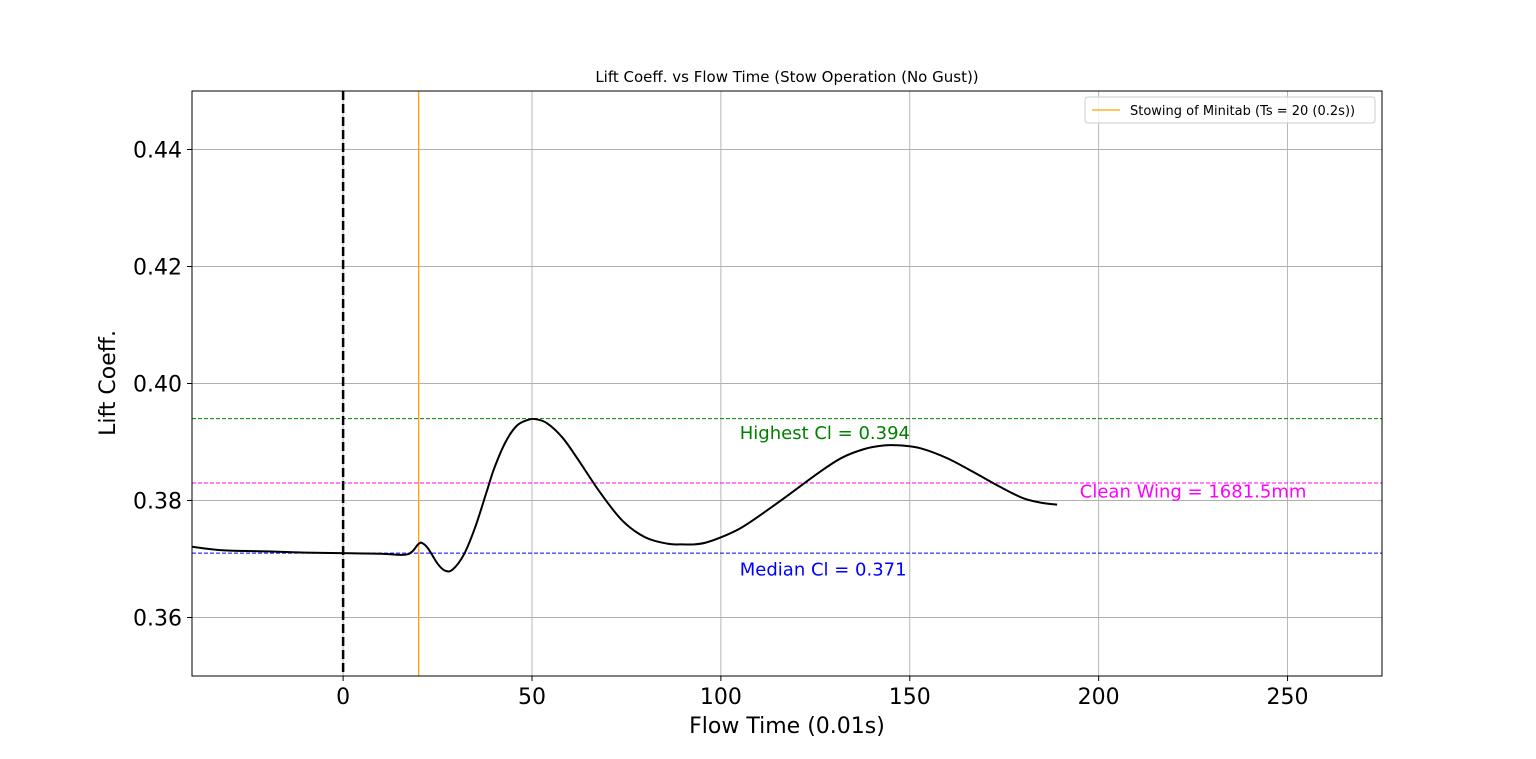  Describe the element at coordinates (1242, 111) in the screenshot. I see `legend-entry-label: Stowing of Minitab (Ts = 20 (0.2s))` at that location.